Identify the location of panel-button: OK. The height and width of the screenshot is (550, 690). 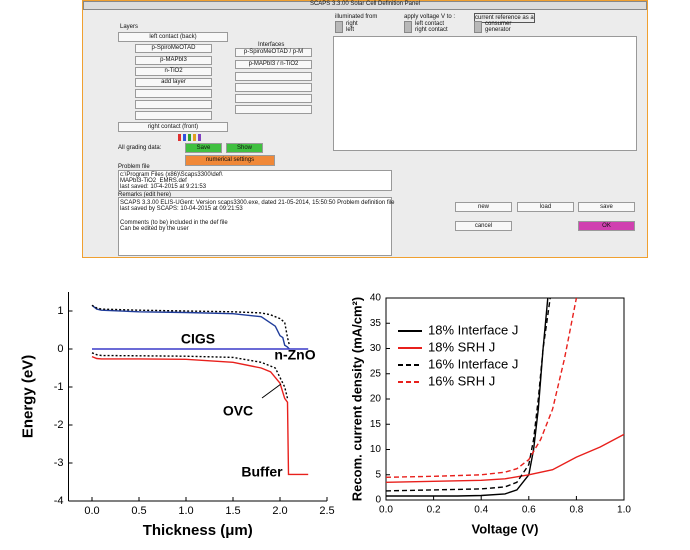
(606, 226).